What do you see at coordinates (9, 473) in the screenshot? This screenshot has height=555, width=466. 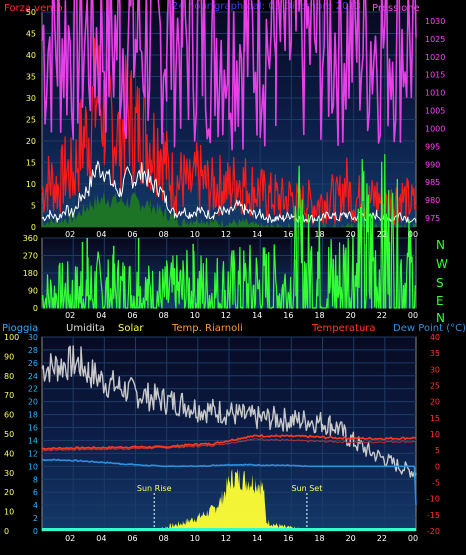 I see `humidity-y-tick: 30` at bounding box center [9, 473].